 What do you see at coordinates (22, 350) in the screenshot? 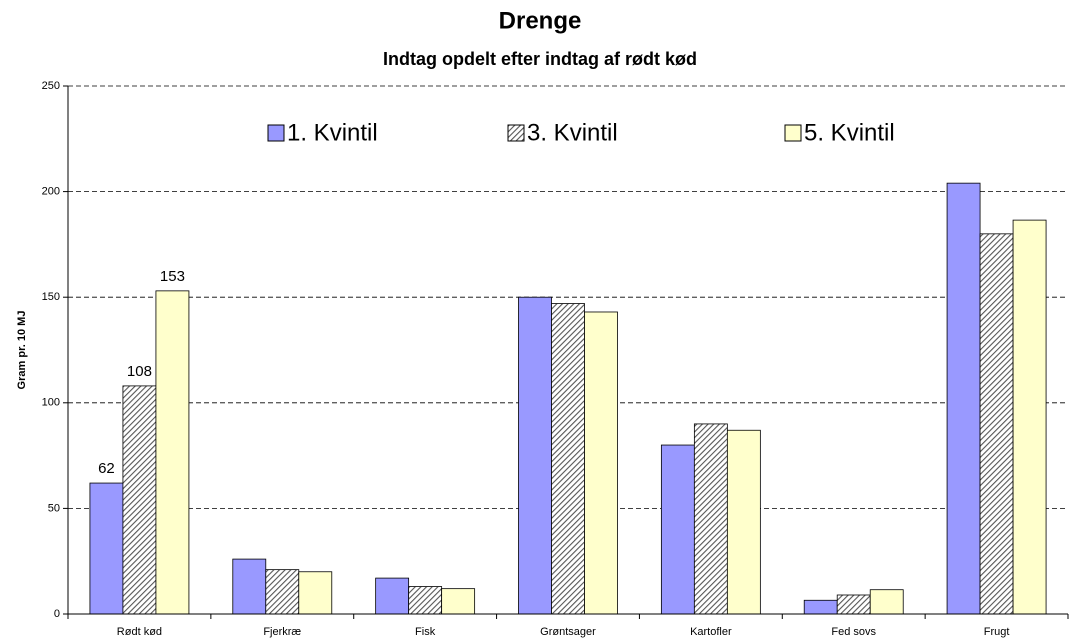
I see `y-axis-label: Gram pr. 10 MJ` at bounding box center [22, 350].